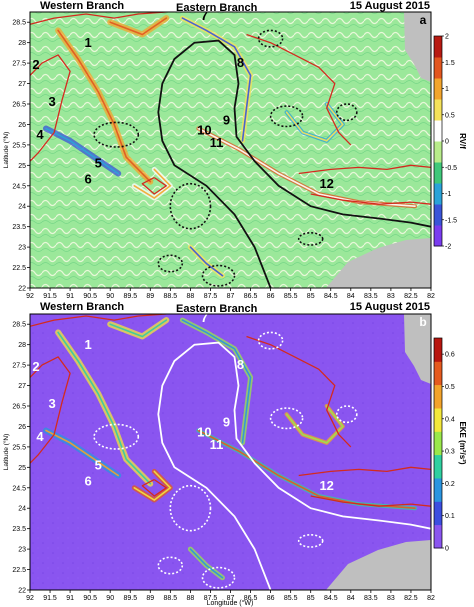 The width and height of the screenshot is (474, 607). Describe the element at coordinates (22, 207) in the screenshot. I see `y-tick-label: 24` at that location.